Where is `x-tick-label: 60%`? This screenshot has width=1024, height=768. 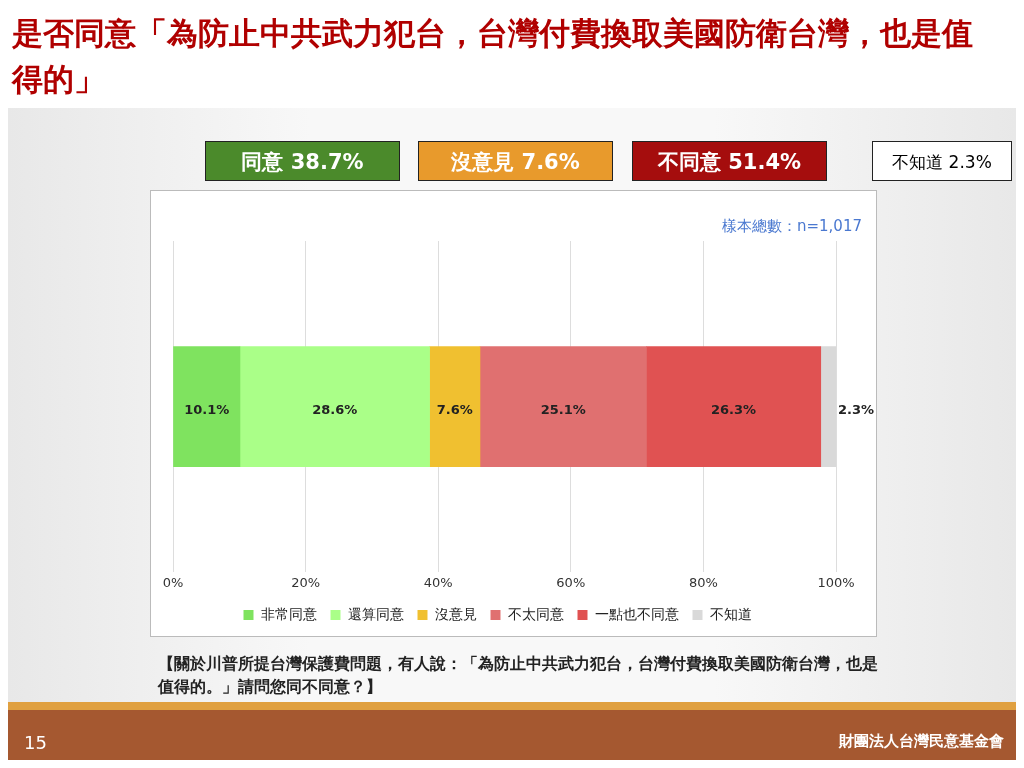 x-tick-label: 60% is located at coordinates (571, 582).